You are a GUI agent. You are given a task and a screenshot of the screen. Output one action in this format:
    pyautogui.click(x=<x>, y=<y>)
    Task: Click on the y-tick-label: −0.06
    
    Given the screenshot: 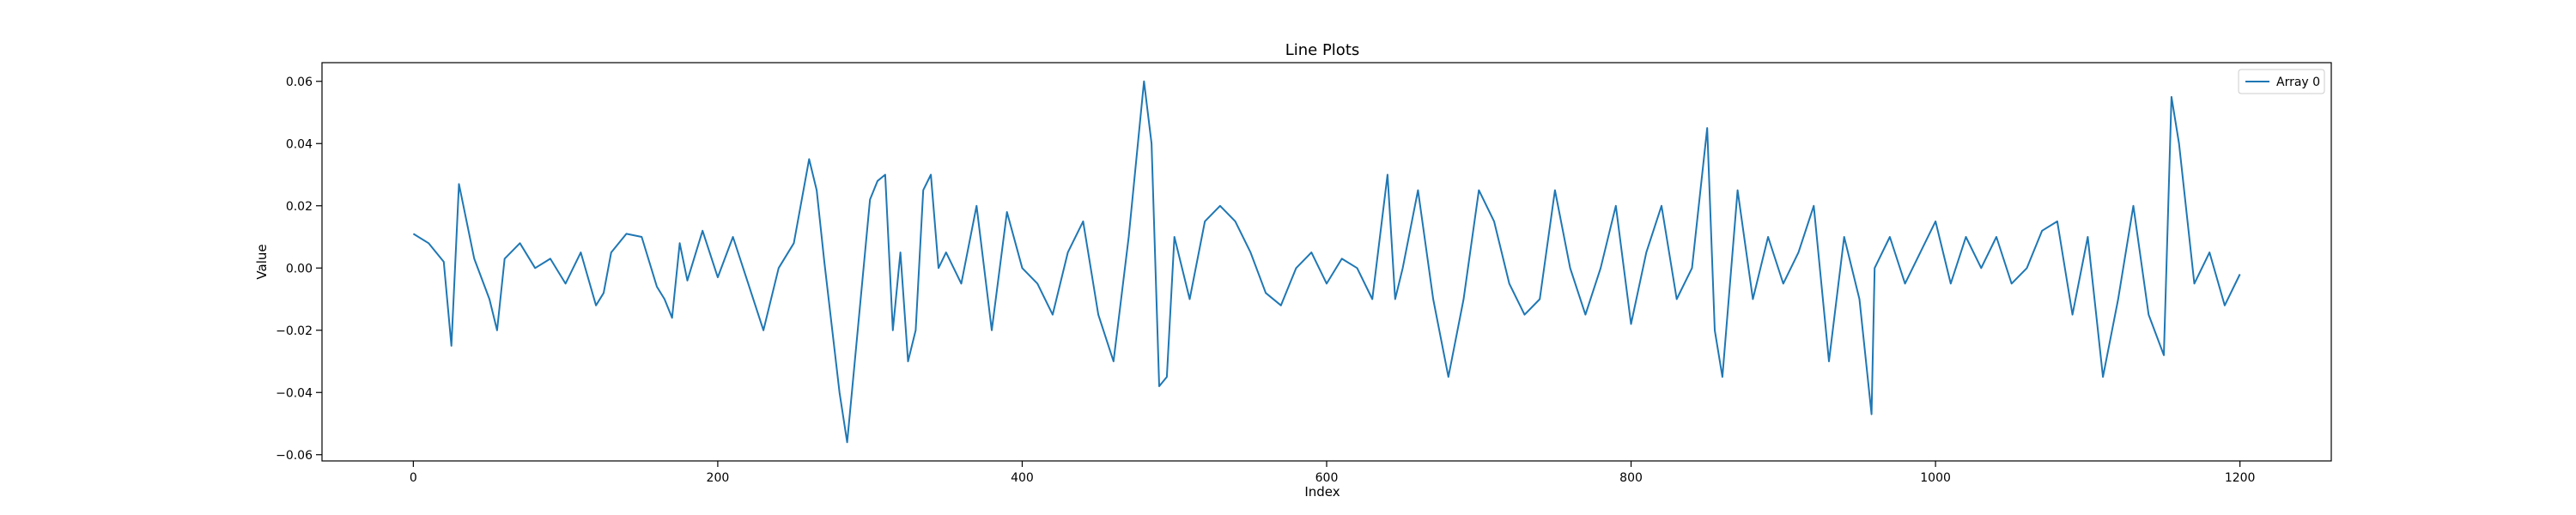 What is the action you would take?
    pyautogui.click(x=294, y=456)
    